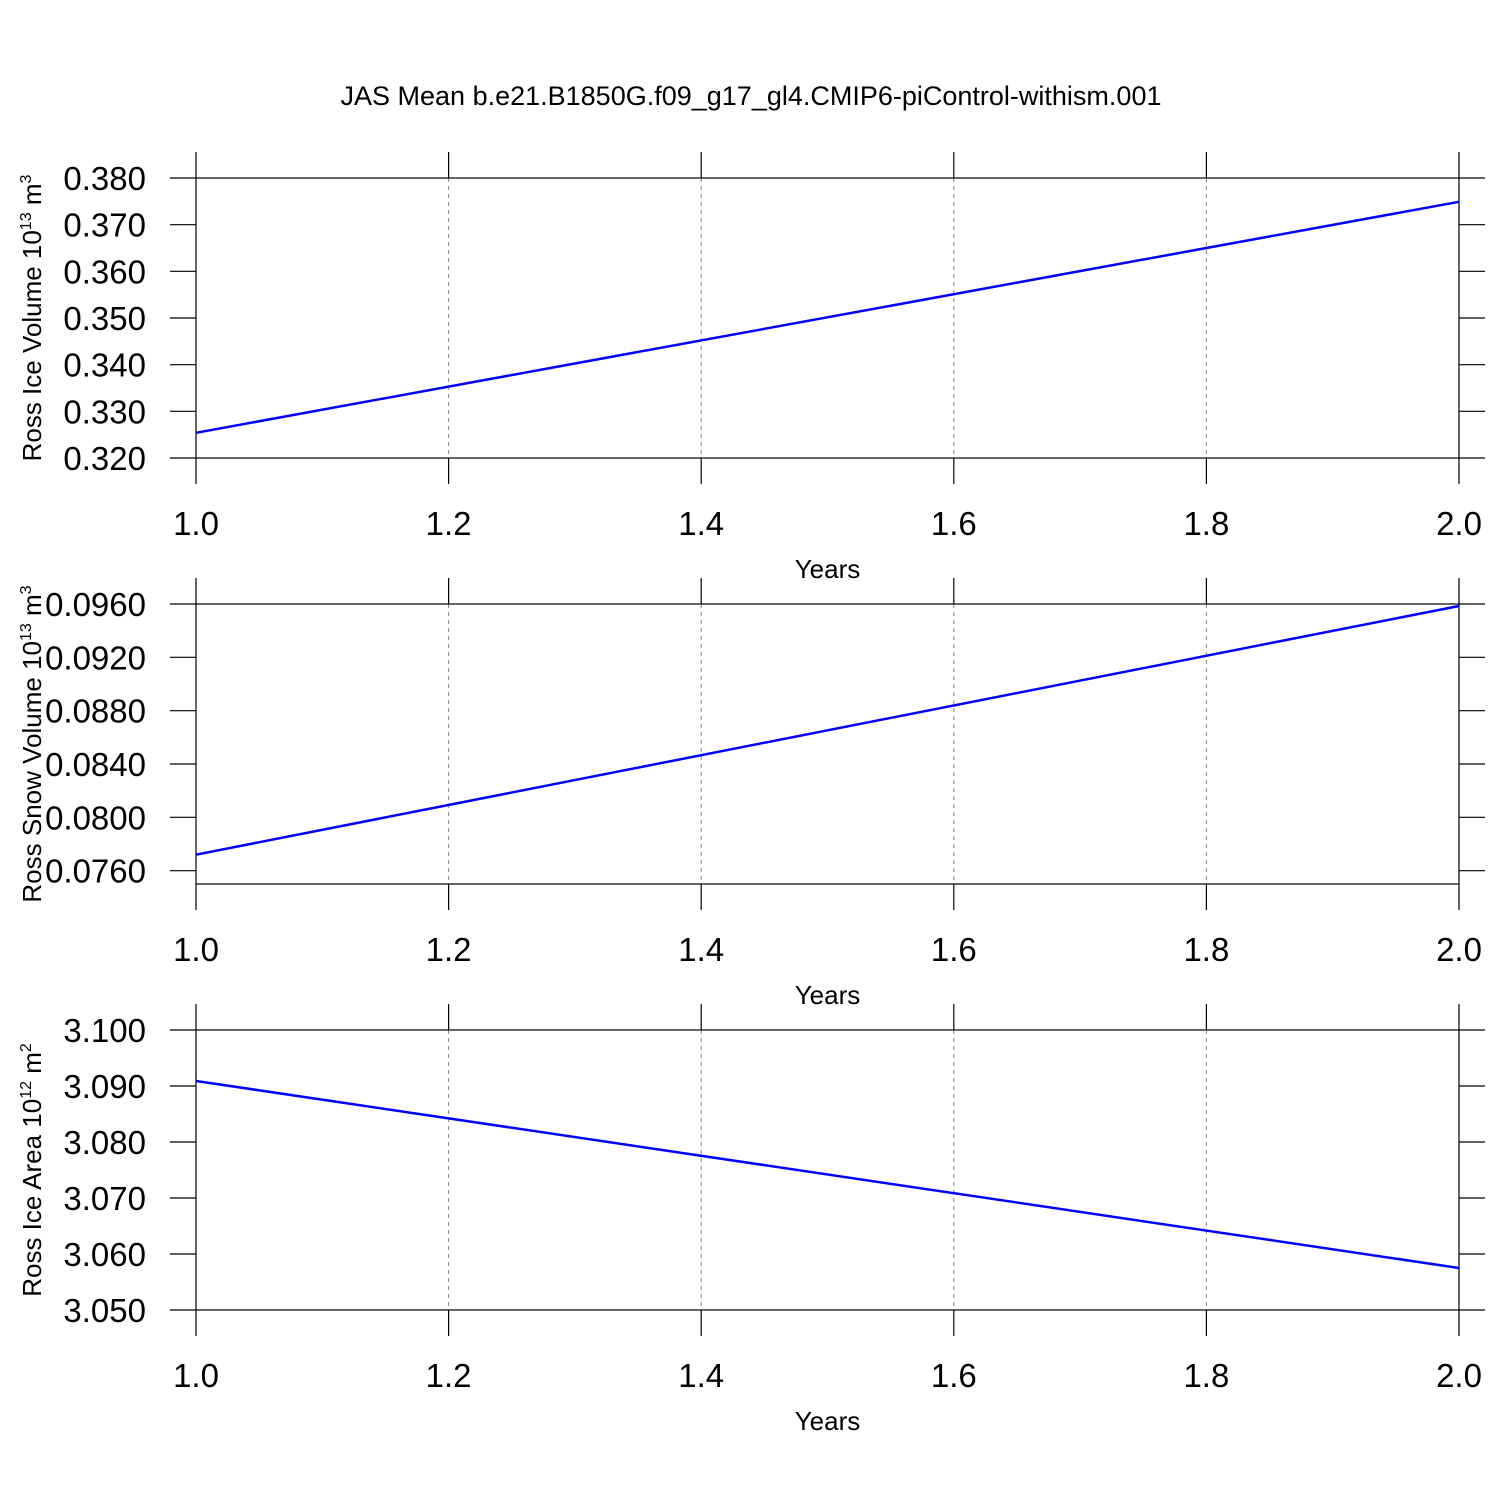 The width and height of the screenshot is (1500, 1500). I want to click on y-tick-label: 3.100, so click(104, 1030).